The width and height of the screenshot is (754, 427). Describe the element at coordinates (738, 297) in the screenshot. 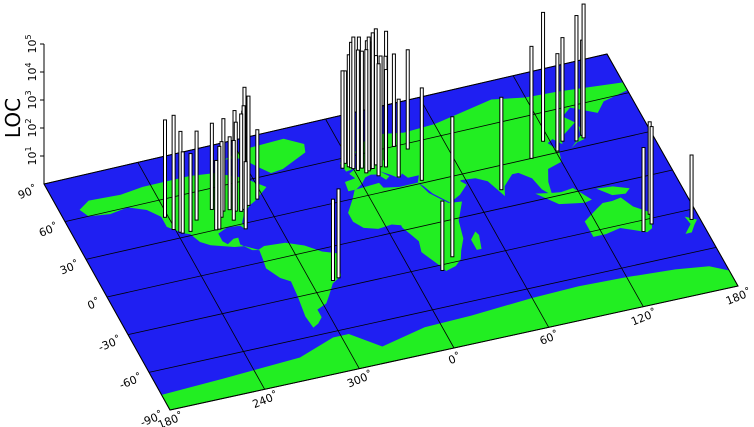

I see `longitude-label: 180˚` at that location.